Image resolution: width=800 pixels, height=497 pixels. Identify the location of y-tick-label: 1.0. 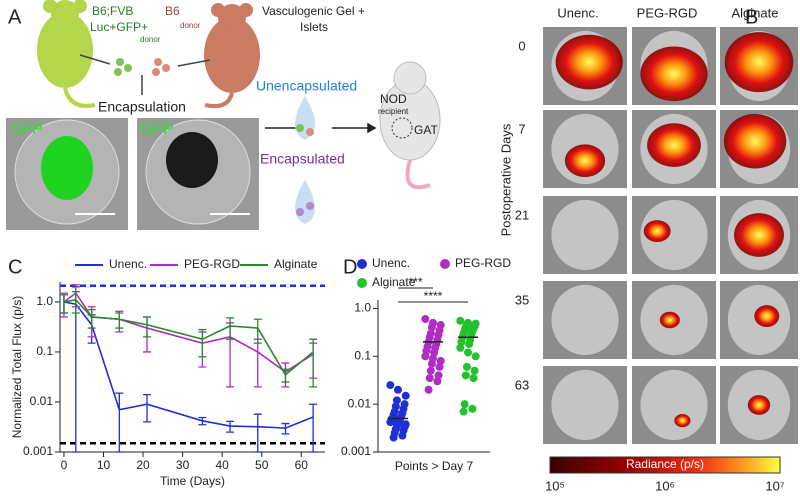
(44, 301).